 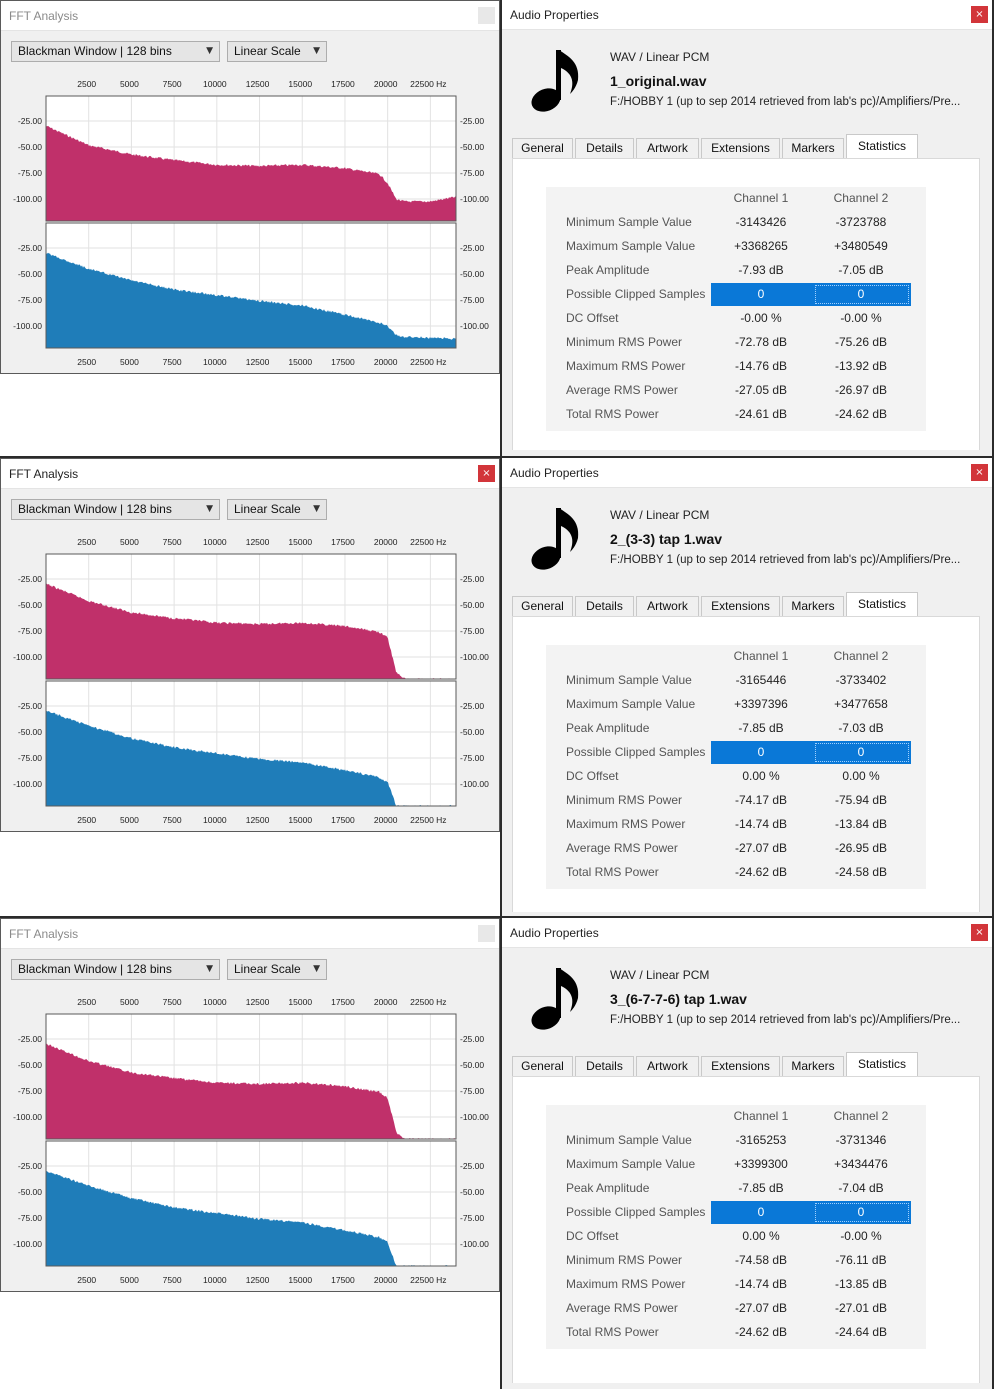 I want to click on stats-row: Maximum RMS Power -14.76 dB -13.92 dB, so click(x=736, y=367).